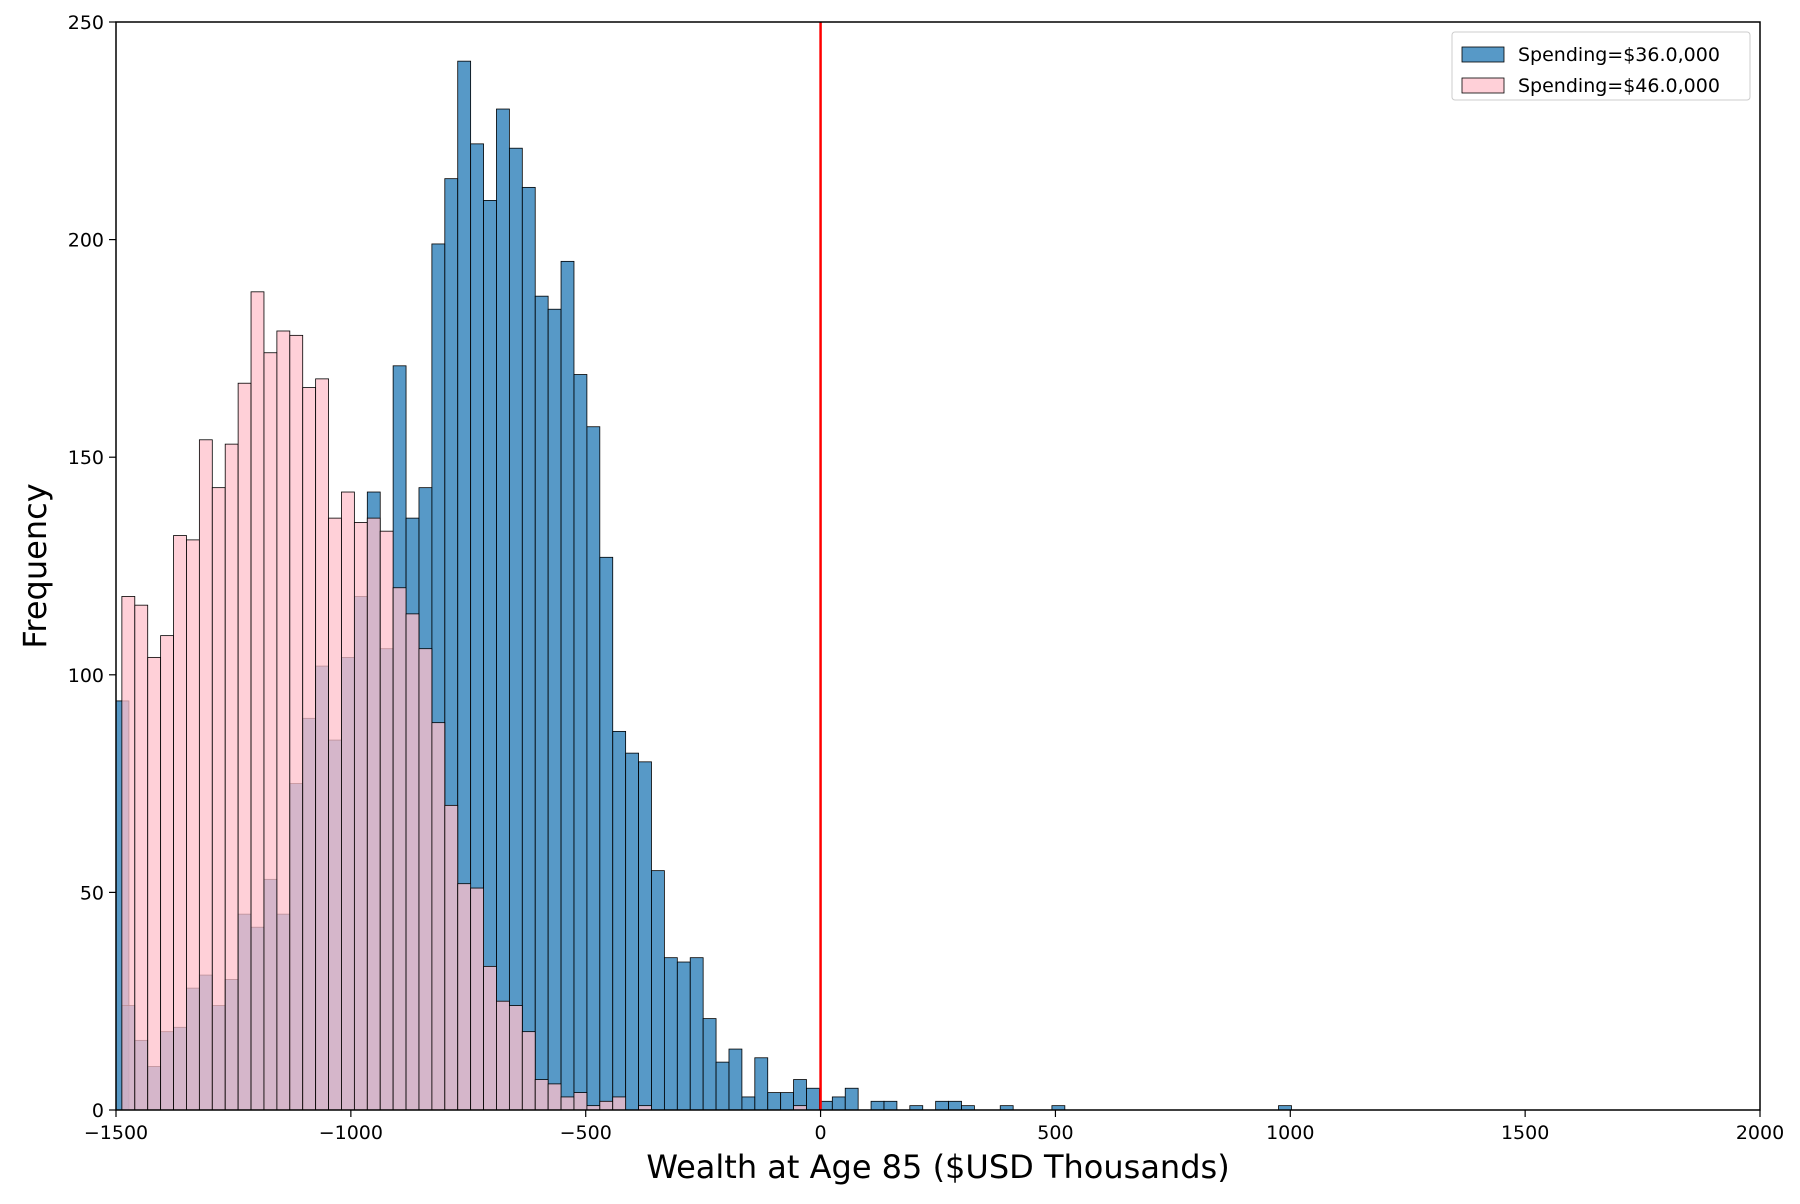 The width and height of the screenshot is (1800, 1204). Describe the element at coordinates (180, 823) in the screenshot. I see `bar-series1-bin4` at that location.